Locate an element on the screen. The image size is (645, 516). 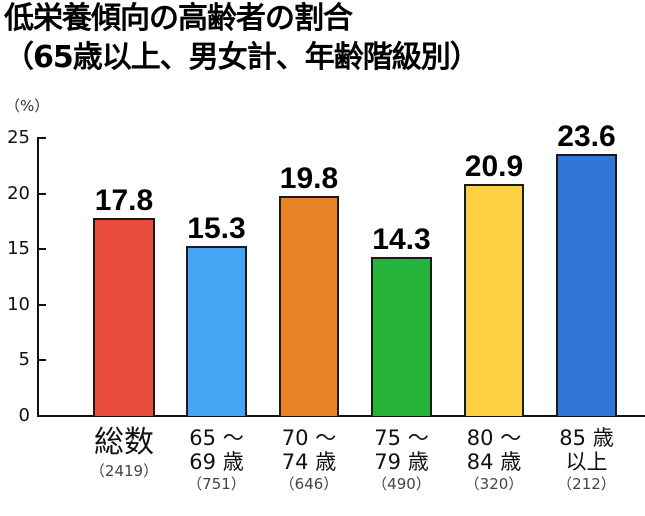
y-axis is located at coordinates (38, 277).